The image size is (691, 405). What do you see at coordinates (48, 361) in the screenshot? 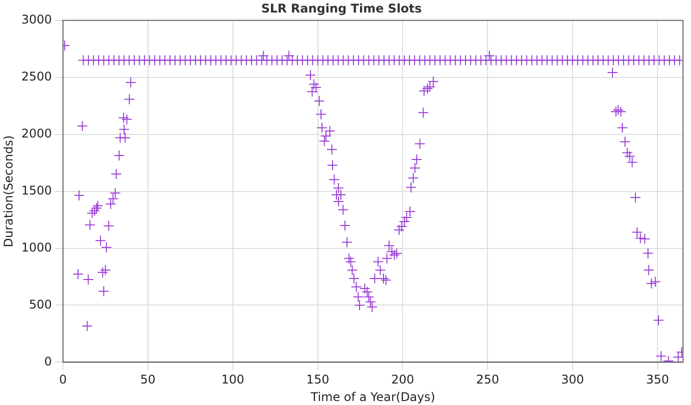
I see `y-tick-label: 0` at bounding box center [48, 361].